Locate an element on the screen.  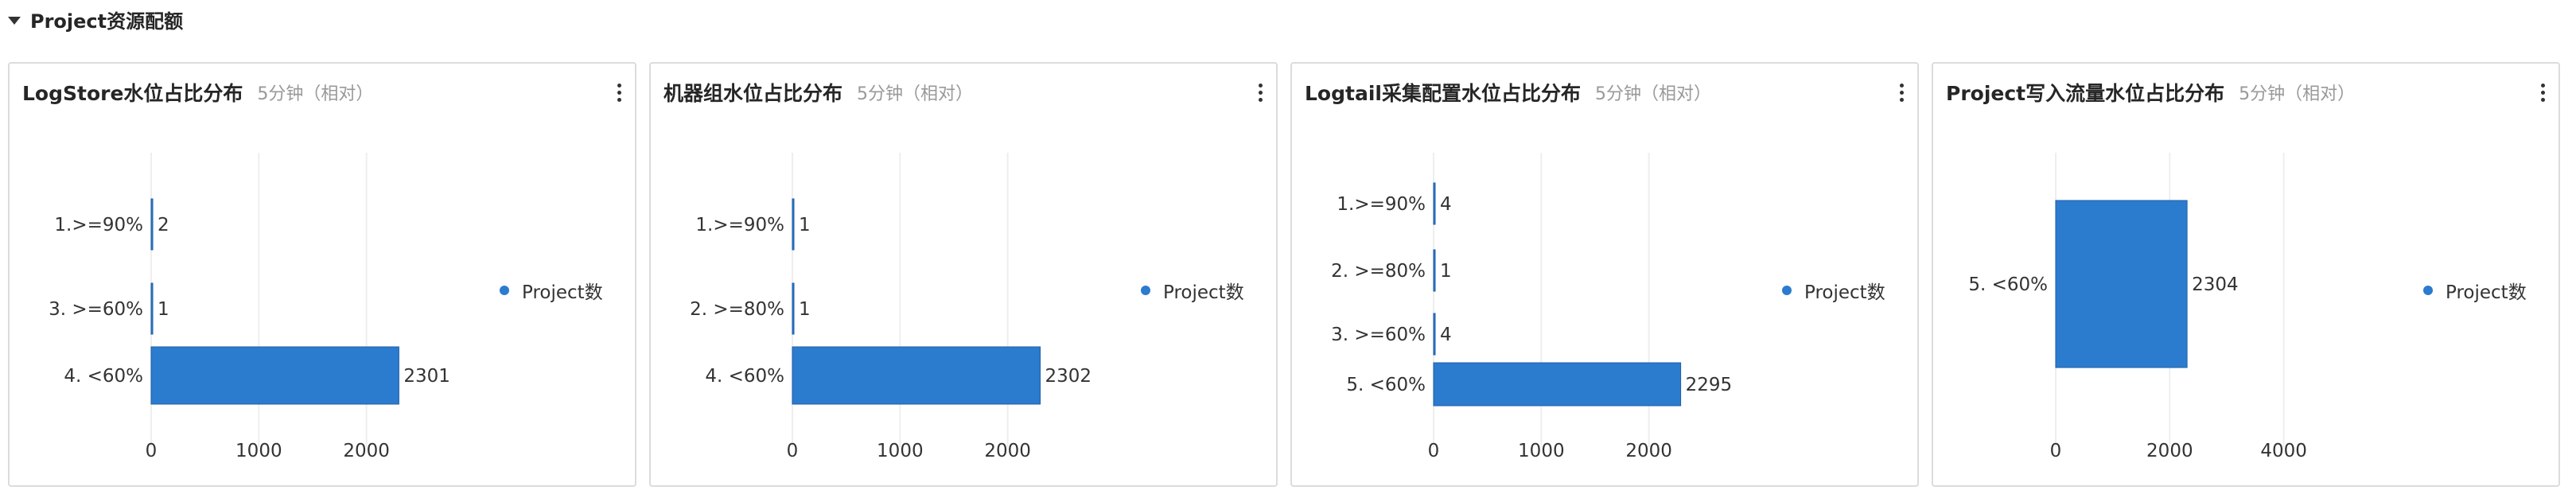
panel-title-text: Logtail采集配置水位占比分布 is located at coordinates (1443, 94).